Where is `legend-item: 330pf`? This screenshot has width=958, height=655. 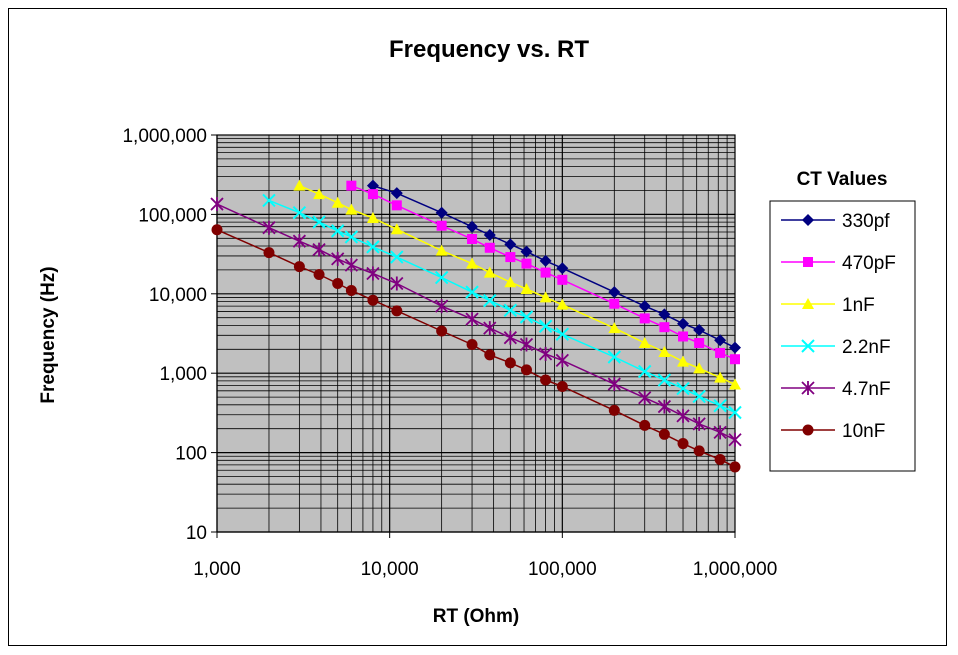
legend-item: 330pf is located at coordinates (835, 221).